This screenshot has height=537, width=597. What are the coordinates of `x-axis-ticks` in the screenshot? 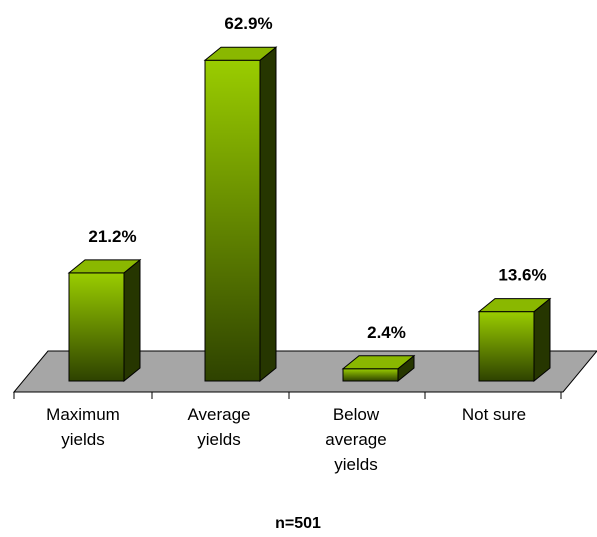 It's located at (287, 395).